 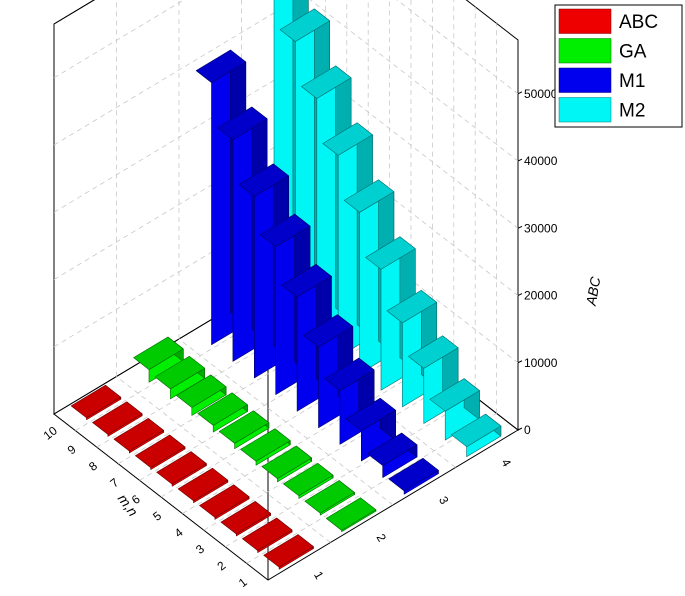 What do you see at coordinates (93, 466) in the screenshot?
I see `x-tick-label: 8` at bounding box center [93, 466].